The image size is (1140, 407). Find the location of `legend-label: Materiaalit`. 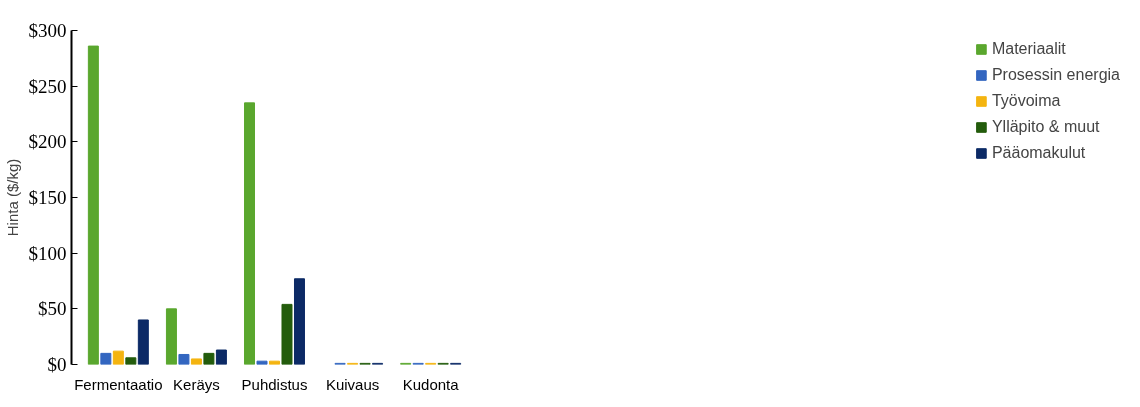

legend-label: Materiaalit is located at coordinates (1028, 49).